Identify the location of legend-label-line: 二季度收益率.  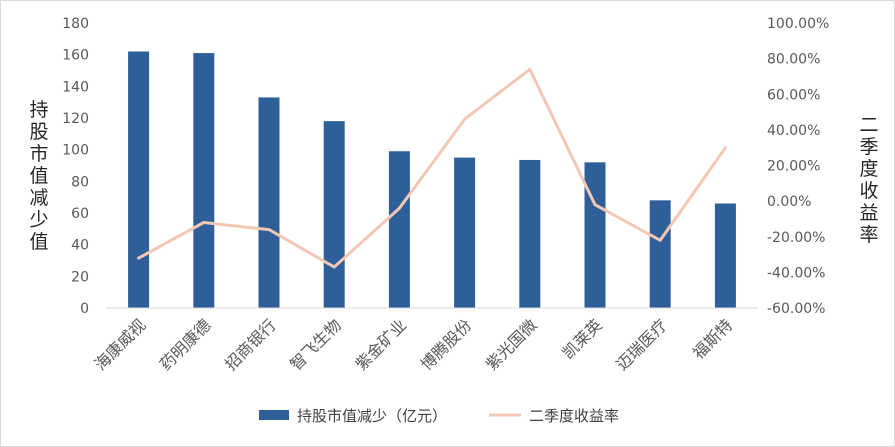
(574, 416).